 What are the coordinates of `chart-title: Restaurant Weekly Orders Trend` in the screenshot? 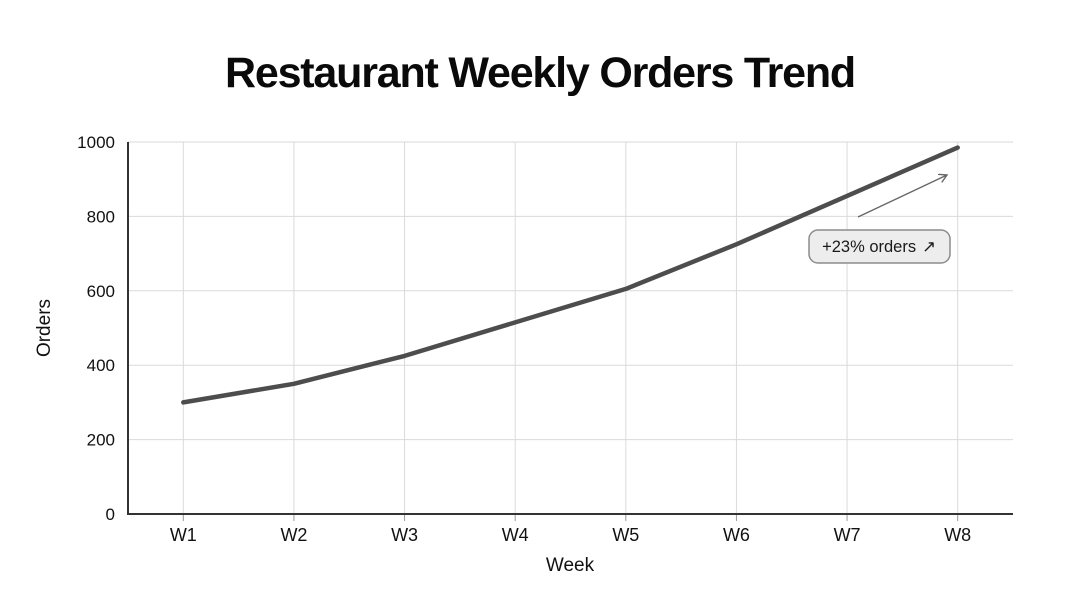 It's located at (540, 73).